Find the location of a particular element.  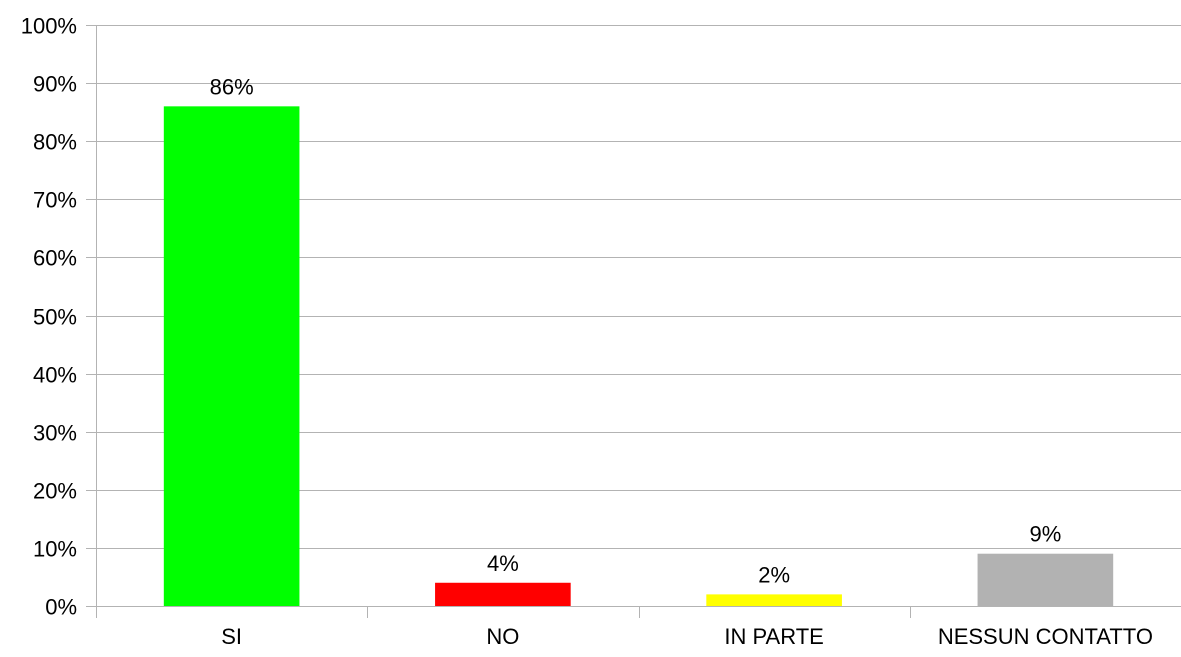

y-tick-label: 30% is located at coordinates (55, 433).